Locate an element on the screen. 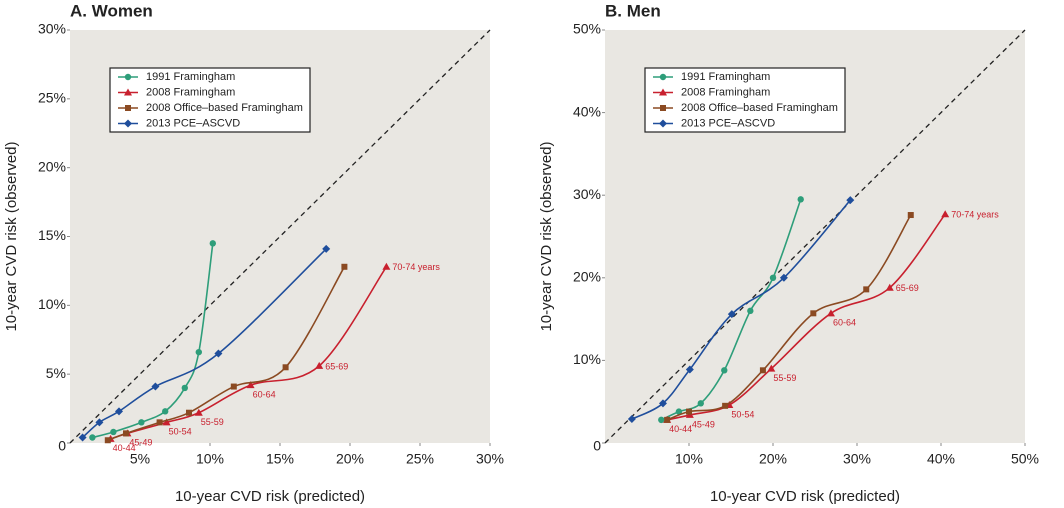  y-tick-label: 50% is located at coordinates (587, 29).